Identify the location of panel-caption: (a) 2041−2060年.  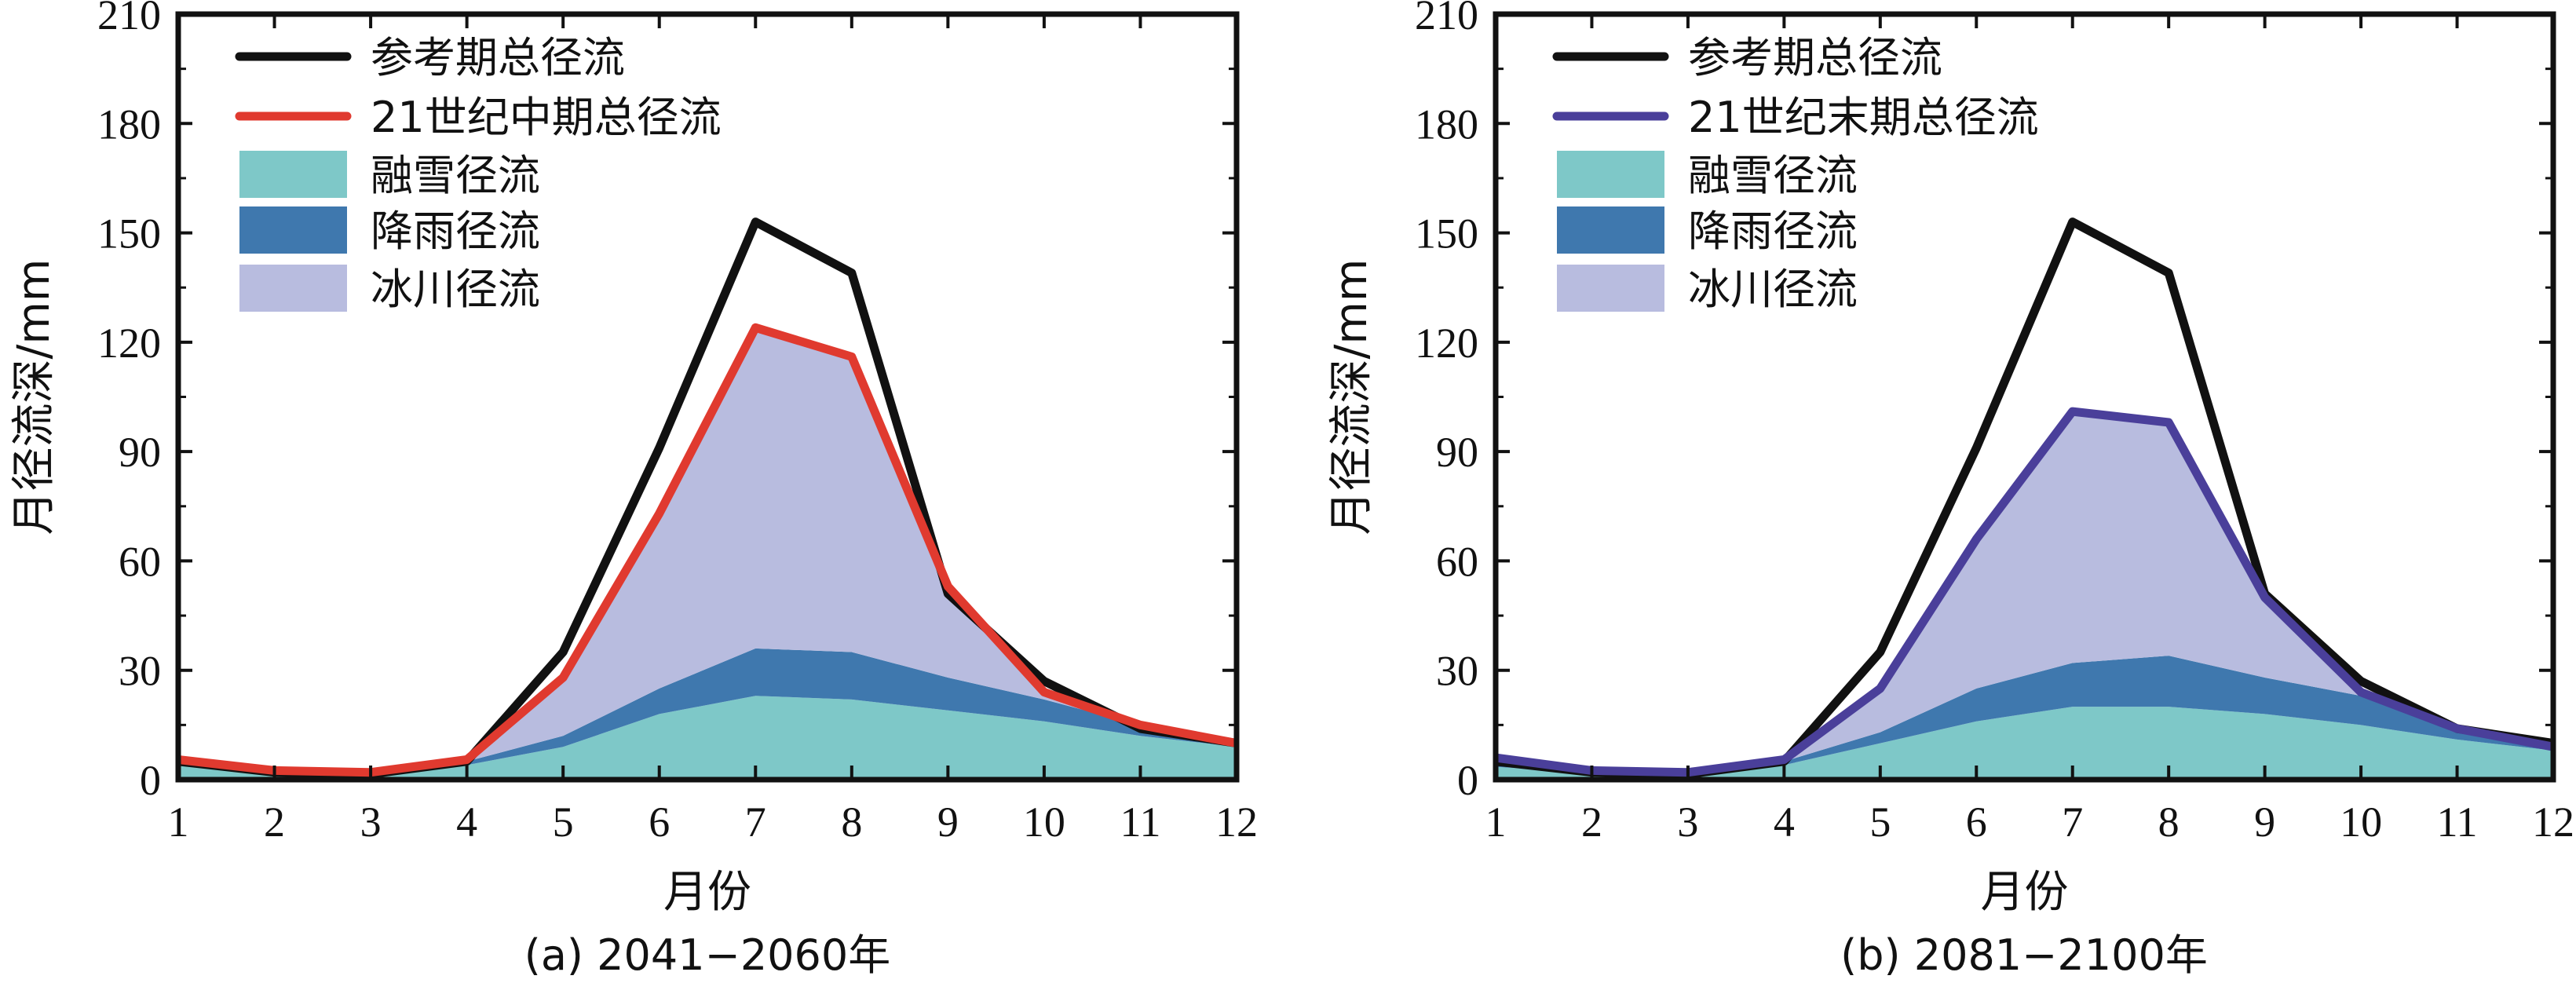
(707, 955).